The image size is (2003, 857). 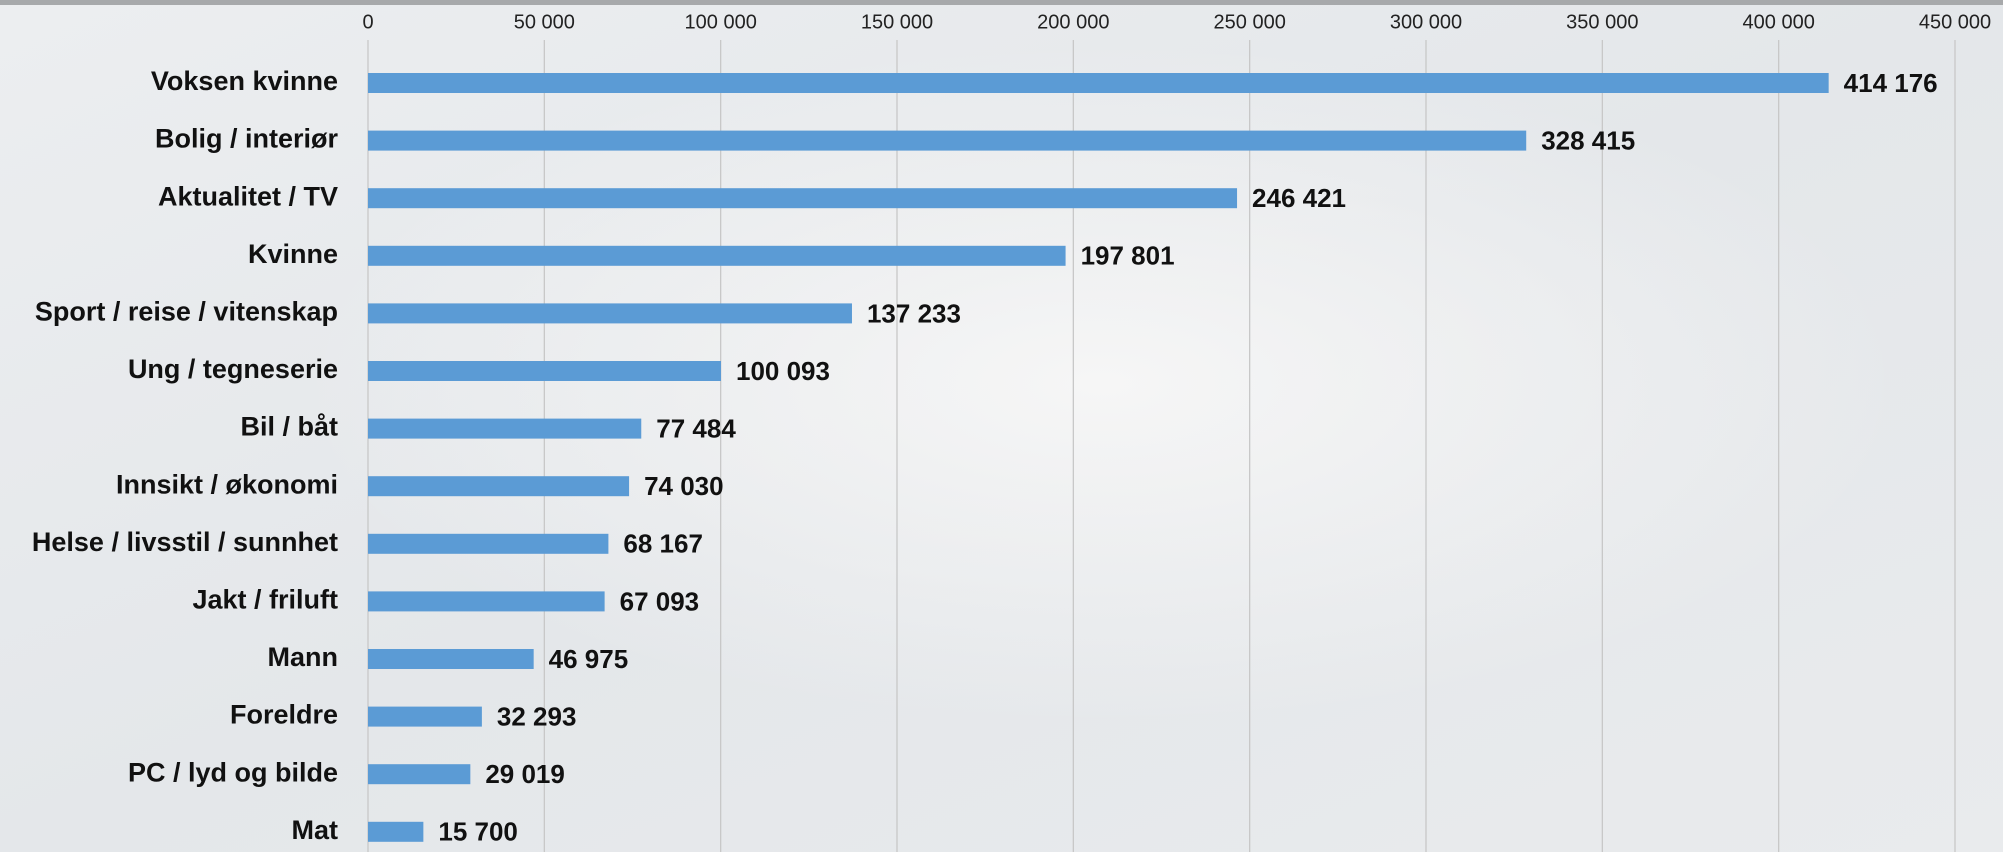 What do you see at coordinates (265, 600) in the screenshot?
I see `category-label: Jakt / friluft` at bounding box center [265, 600].